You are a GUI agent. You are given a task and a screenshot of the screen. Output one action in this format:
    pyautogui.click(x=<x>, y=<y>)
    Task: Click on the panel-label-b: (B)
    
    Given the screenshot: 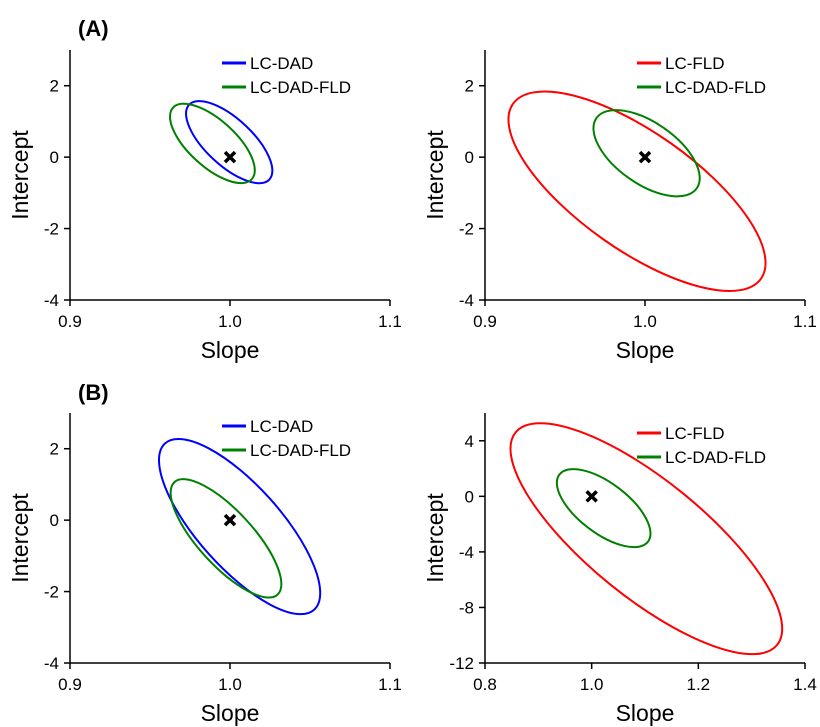 What is the action you would take?
    pyautogui.click(x=93, y=392)
    